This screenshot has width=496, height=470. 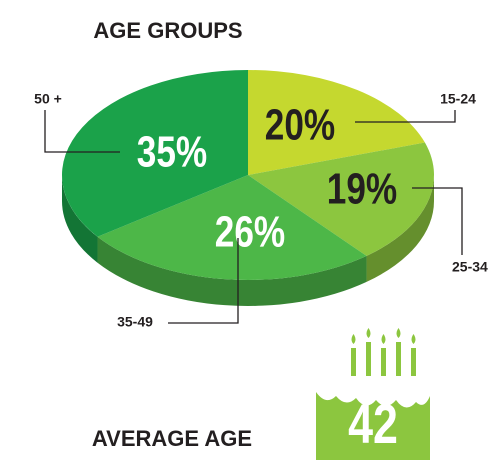 I want to click on category-label: 50 +, so click(x=48, y=99).